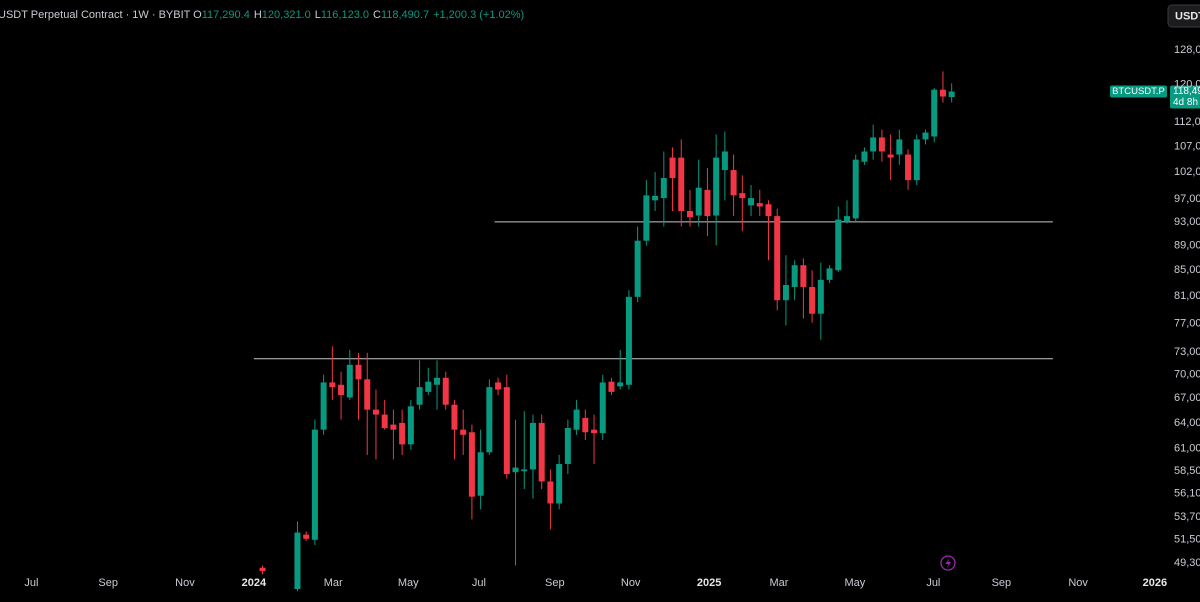 This screenshot has width=1200, height=602. Describe the element at coordinates (1187, 471) in the screenshot. I see `y-tick-label: 58,500` at that location.